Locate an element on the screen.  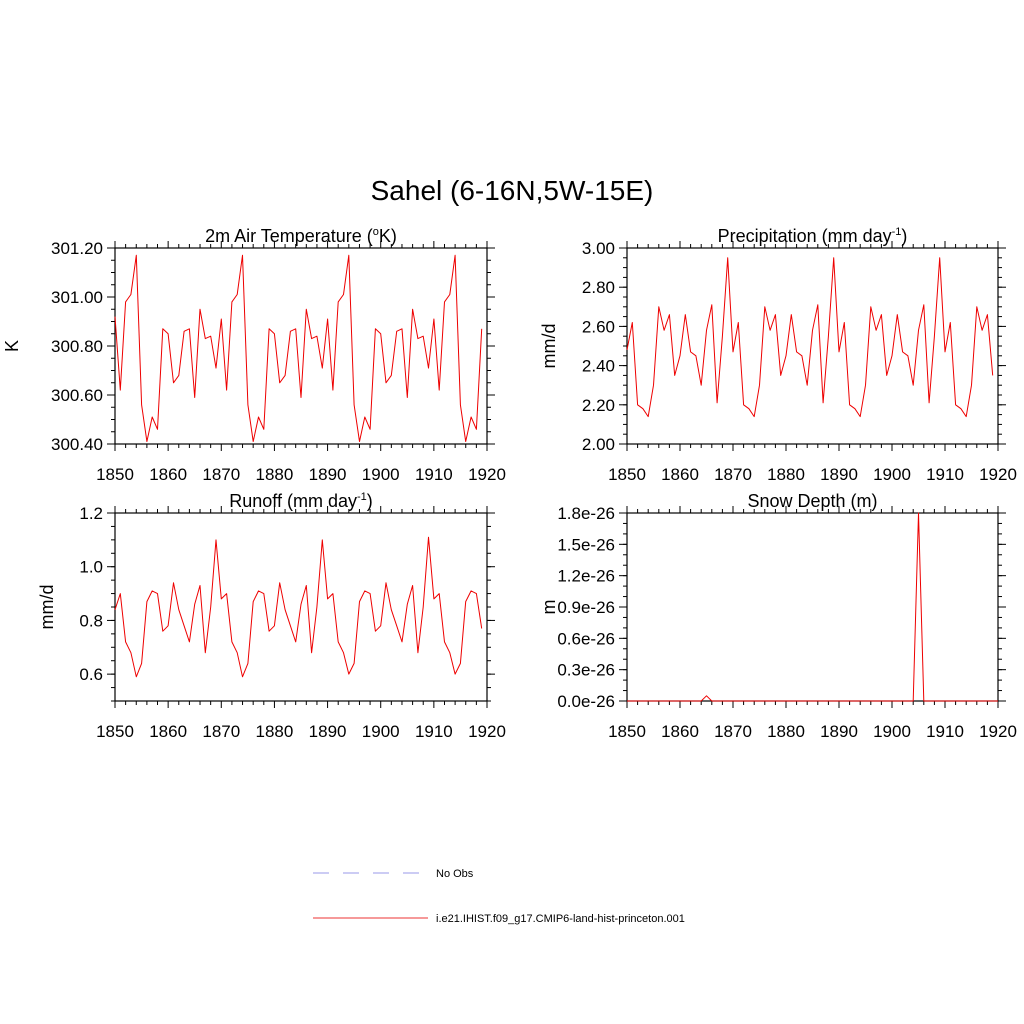
plot-frame-snow is located at coordinates (812, 607).